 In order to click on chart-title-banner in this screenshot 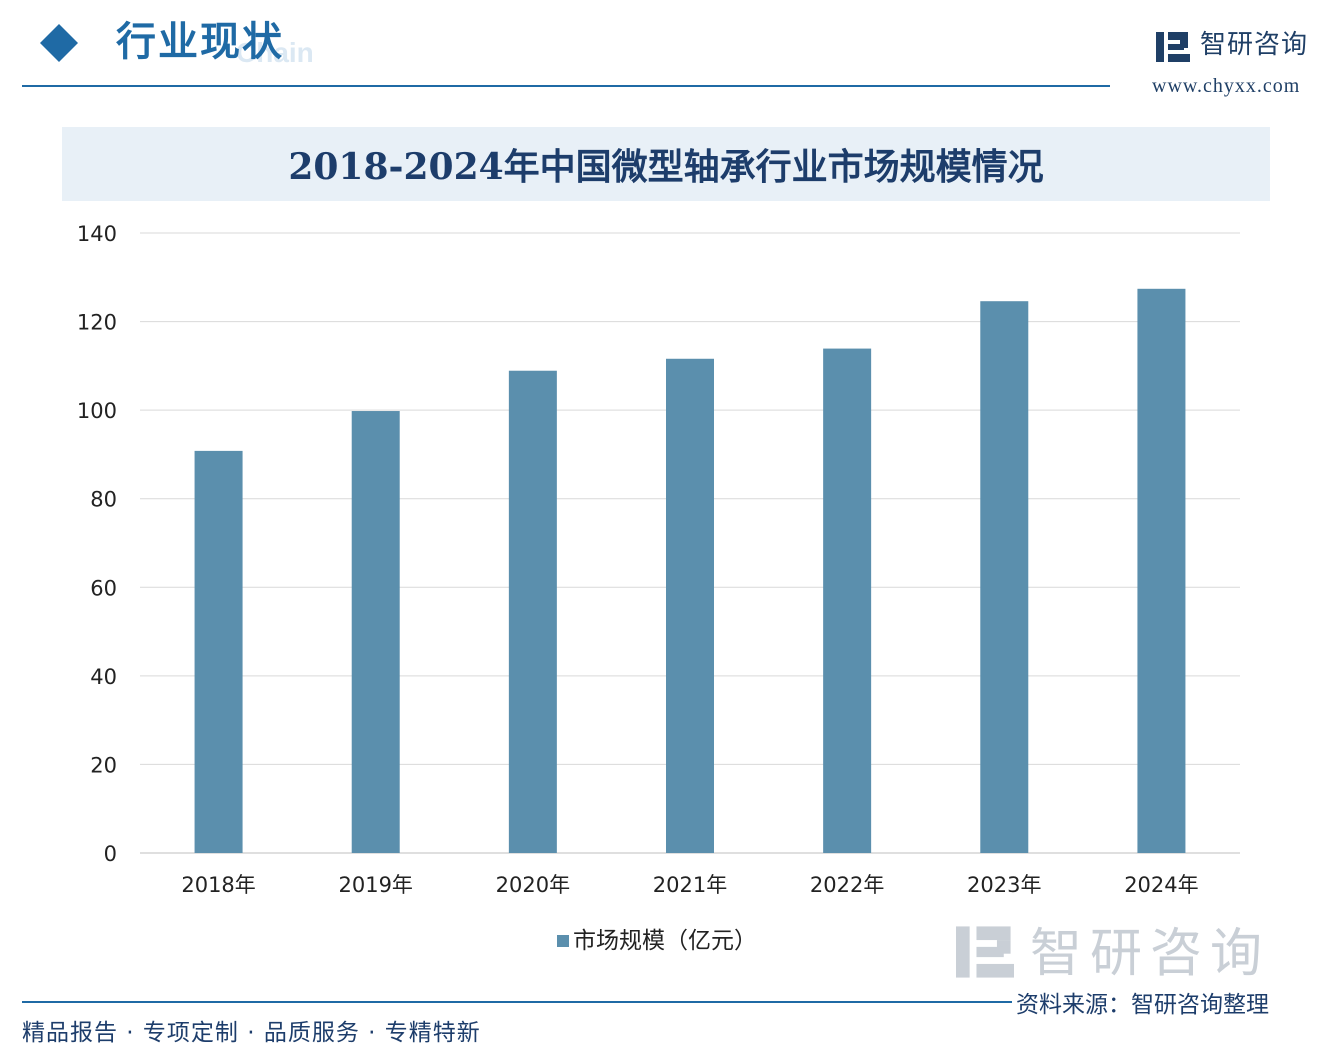, I will do `click(666, 164)`.